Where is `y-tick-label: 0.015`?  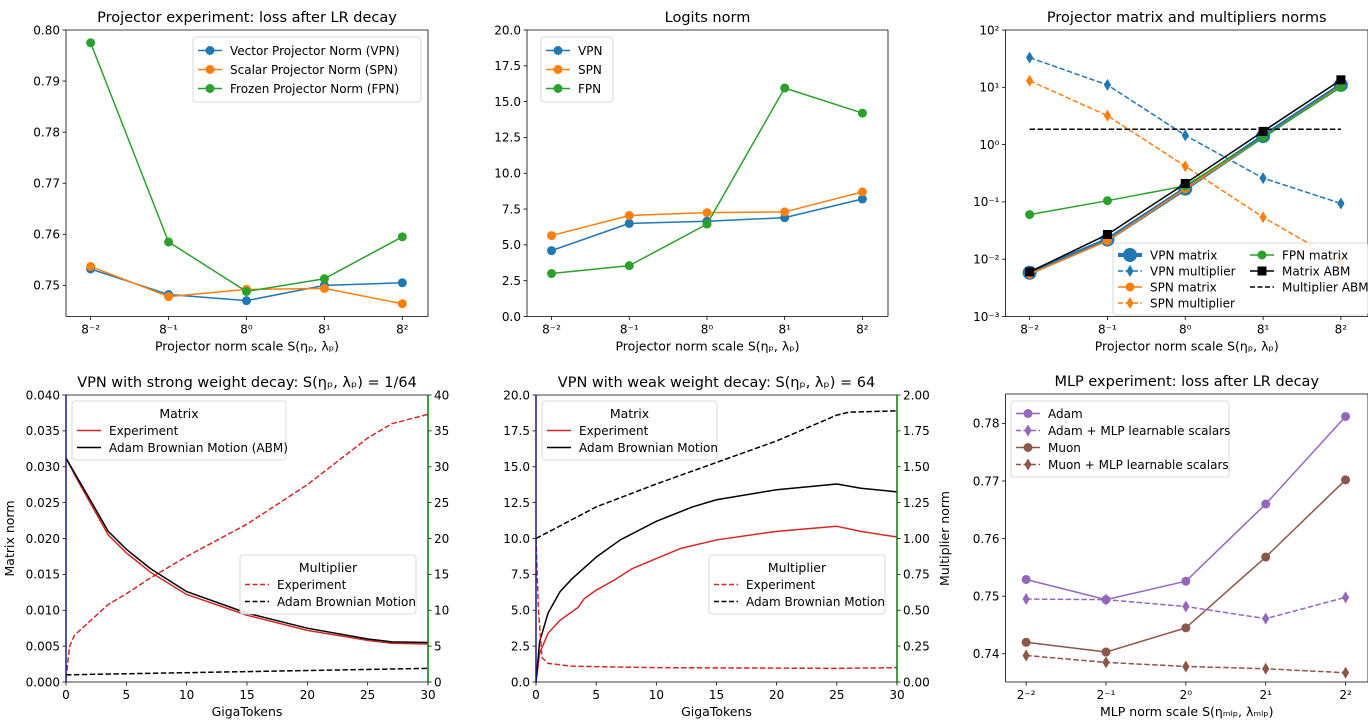
y-tick-label: 0.015 is located at coordinates (43, 575).